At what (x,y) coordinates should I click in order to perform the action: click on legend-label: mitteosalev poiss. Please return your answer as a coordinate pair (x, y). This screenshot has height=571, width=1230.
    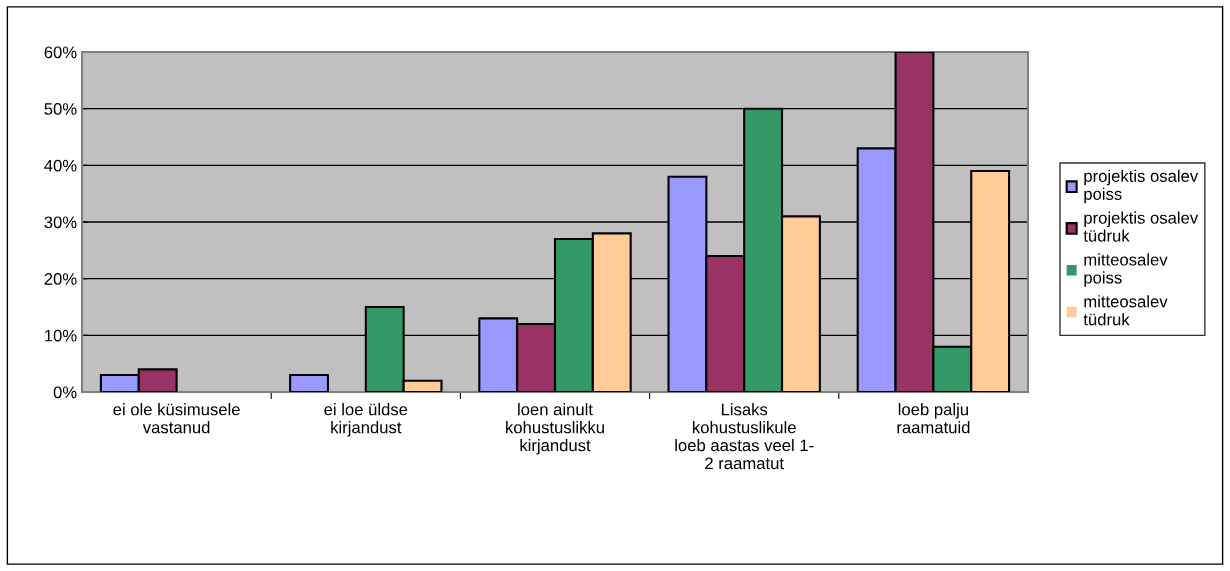
    Looking at the image, I should click on (1126, 270).